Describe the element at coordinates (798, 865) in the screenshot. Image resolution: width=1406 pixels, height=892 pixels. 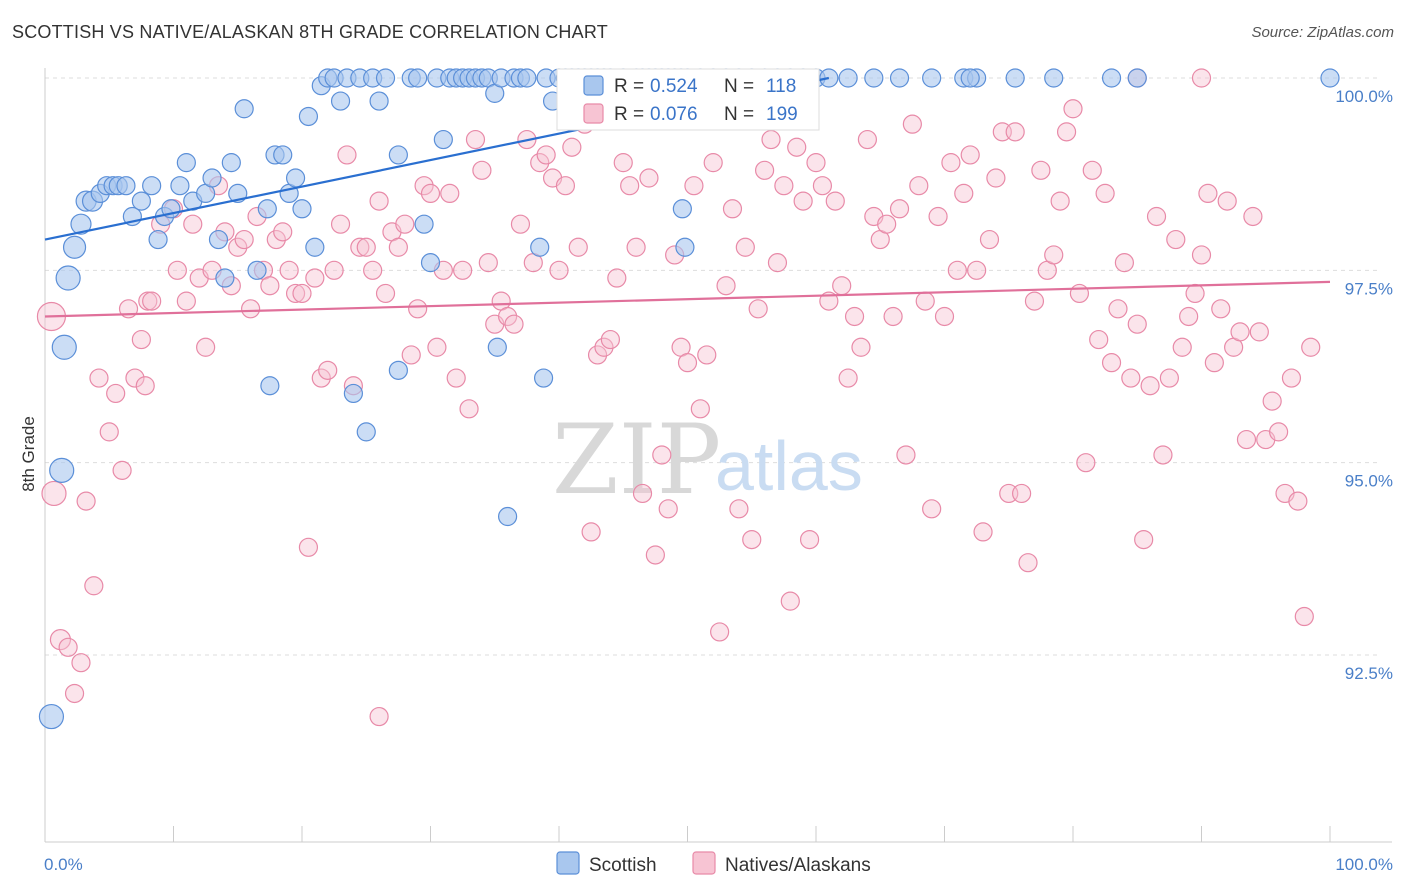
I see `legend-bottom-natives: Natives/Alaskans` at that location.